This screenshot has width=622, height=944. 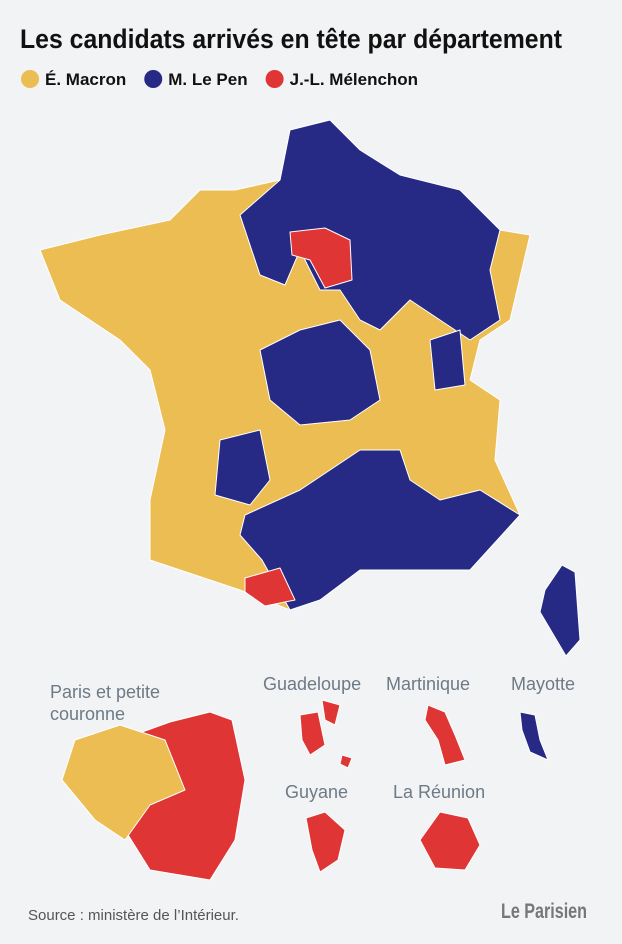 What do you see at coordinates (105, 703) in the screenshot?
I see `inset-label: Paris et petite couronne` at bounding box center [105, 703].